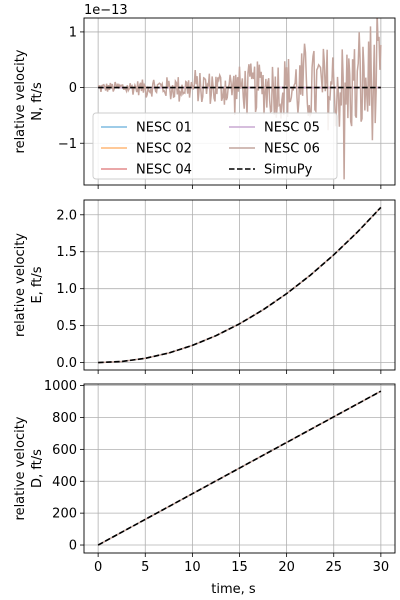 The width and height of the screenshot is (400, 600). Describe the element at coordinates (288, 170) in the screenshot. I see `legend-label: SimuPy` at that location.